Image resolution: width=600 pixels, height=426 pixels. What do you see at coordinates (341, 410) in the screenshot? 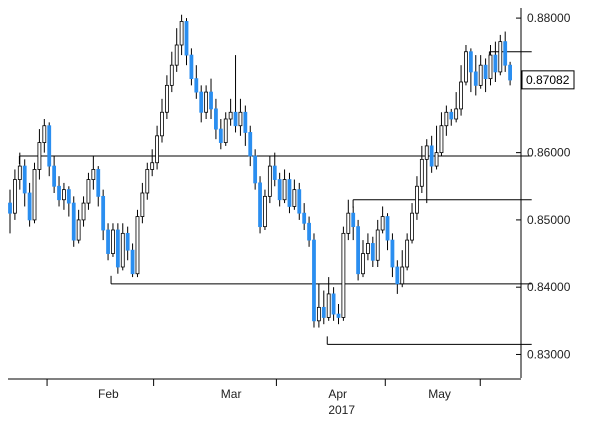
I see `x-axis-year-label: 2017` at bounding box center [341, 410].